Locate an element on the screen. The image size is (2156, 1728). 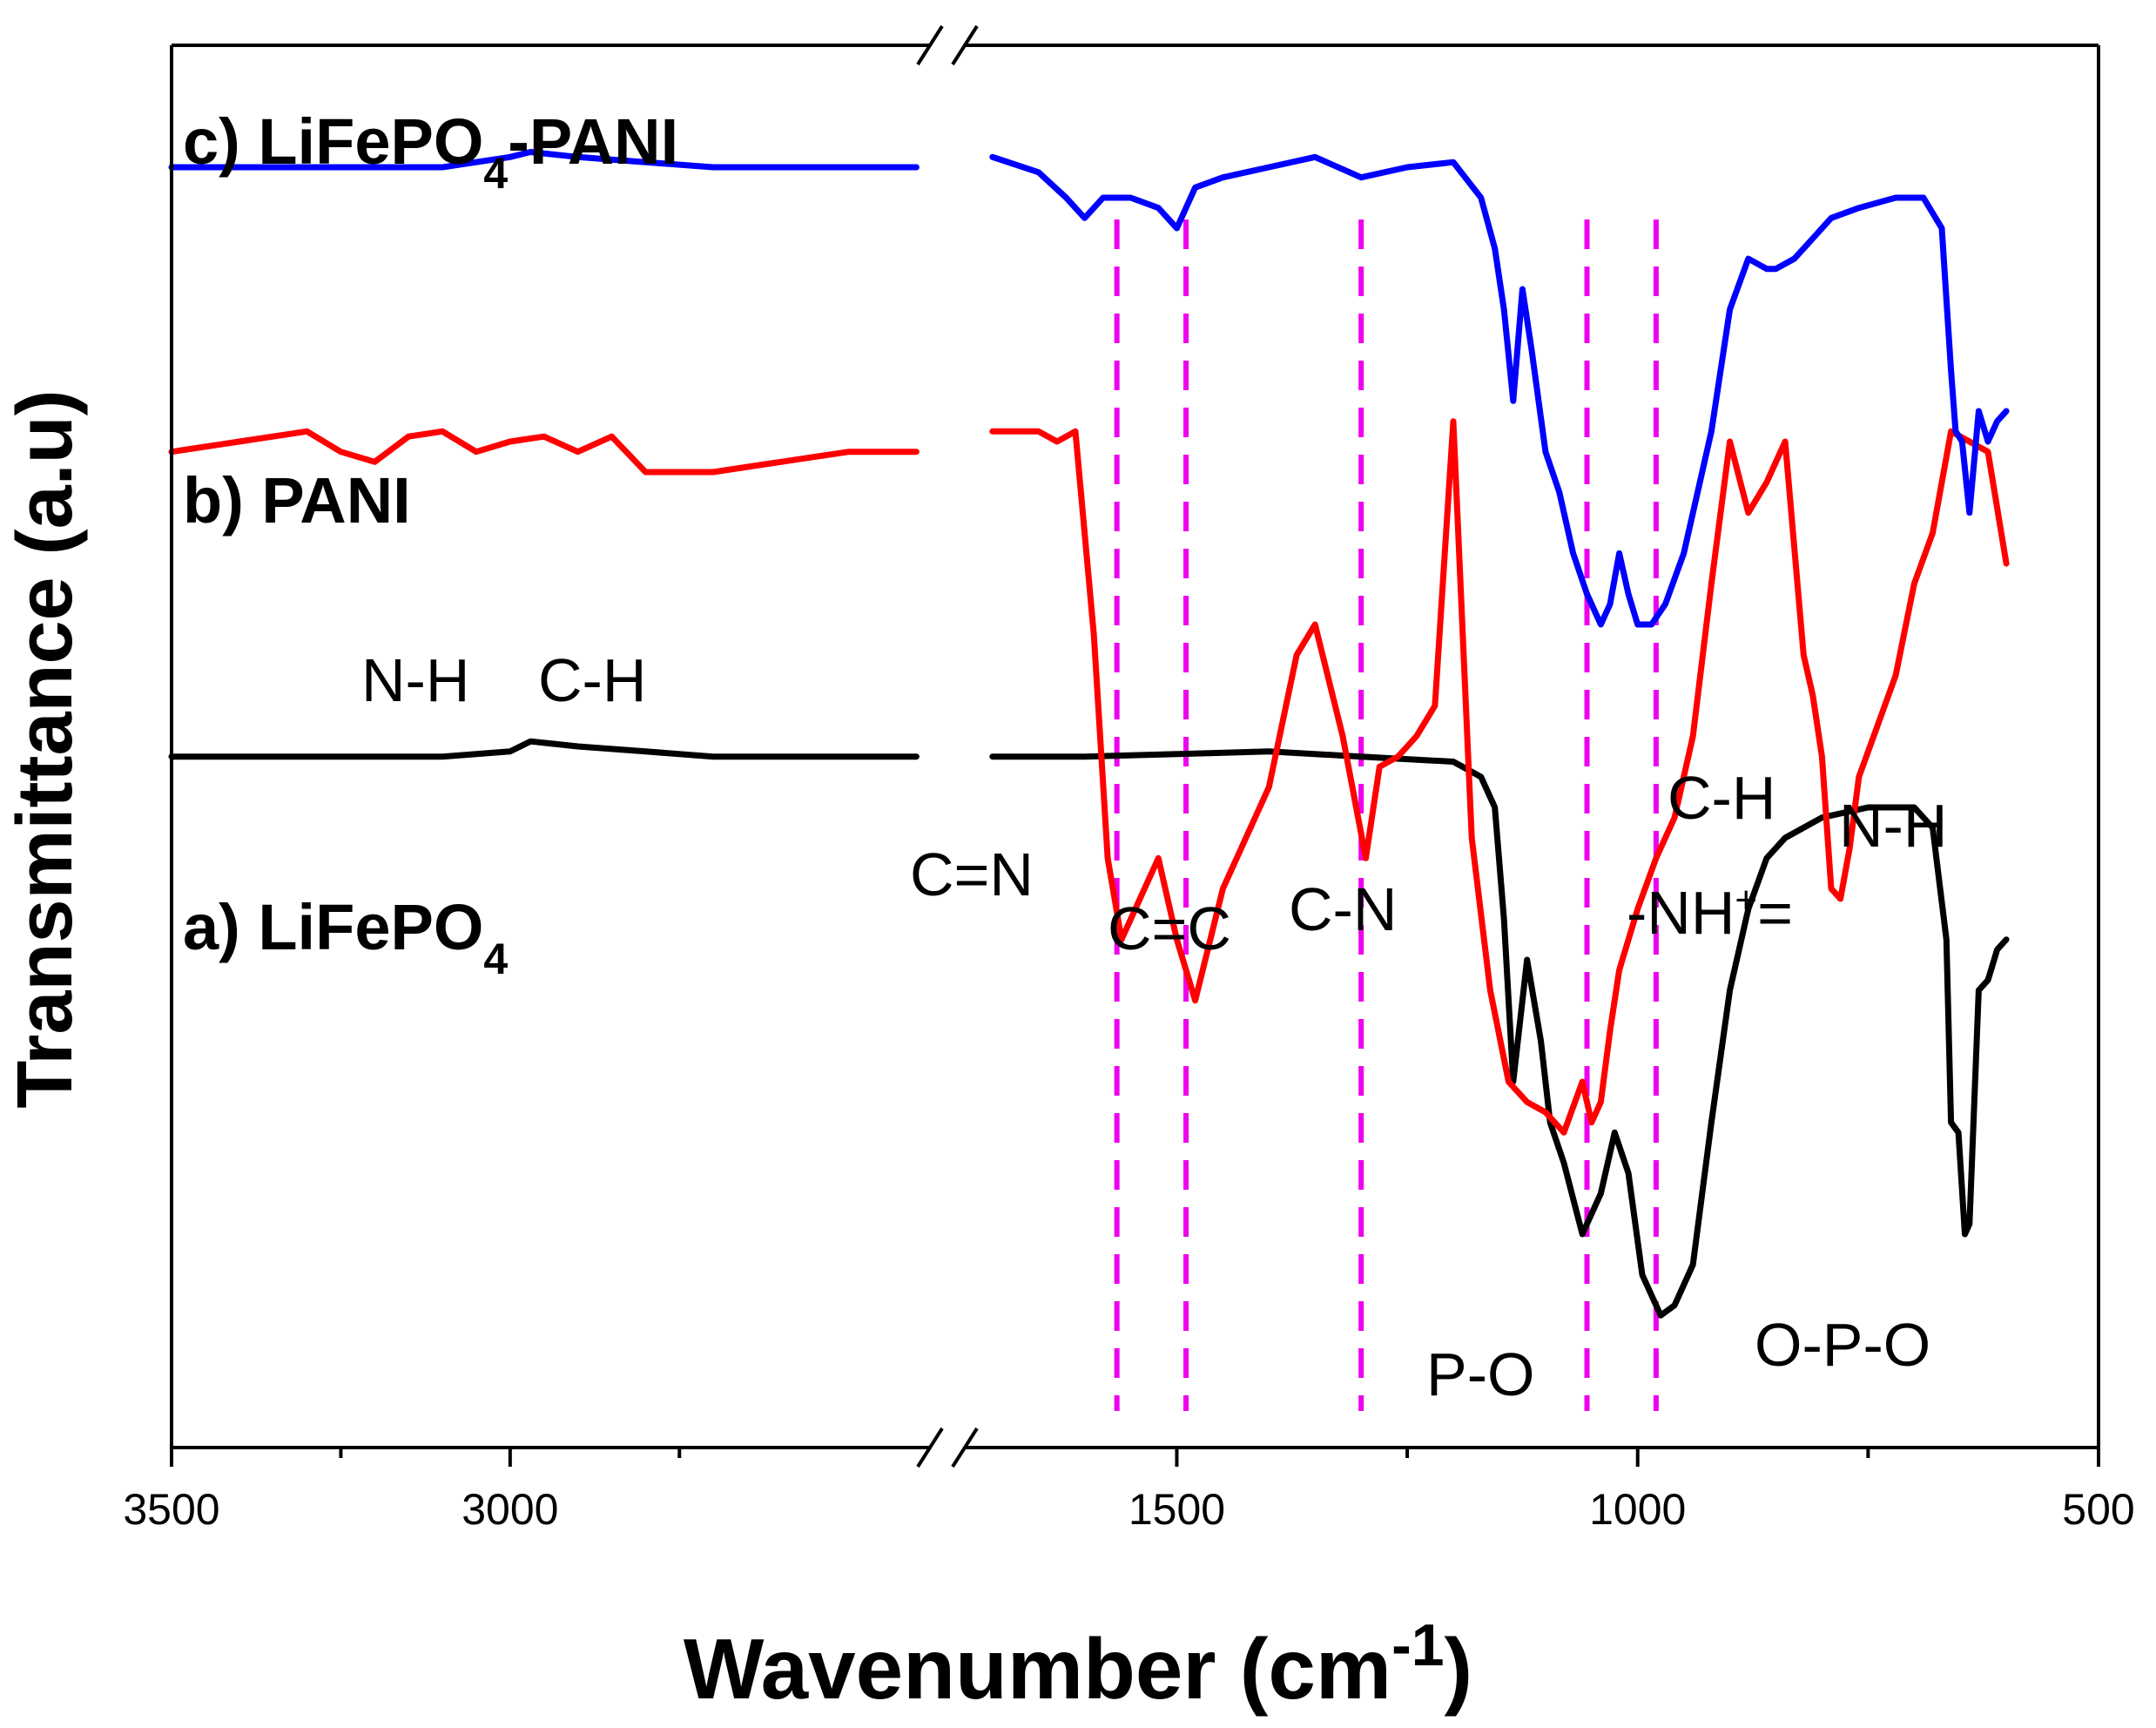
annotation-nh-left: N-H is located at coordinates (415, 680).